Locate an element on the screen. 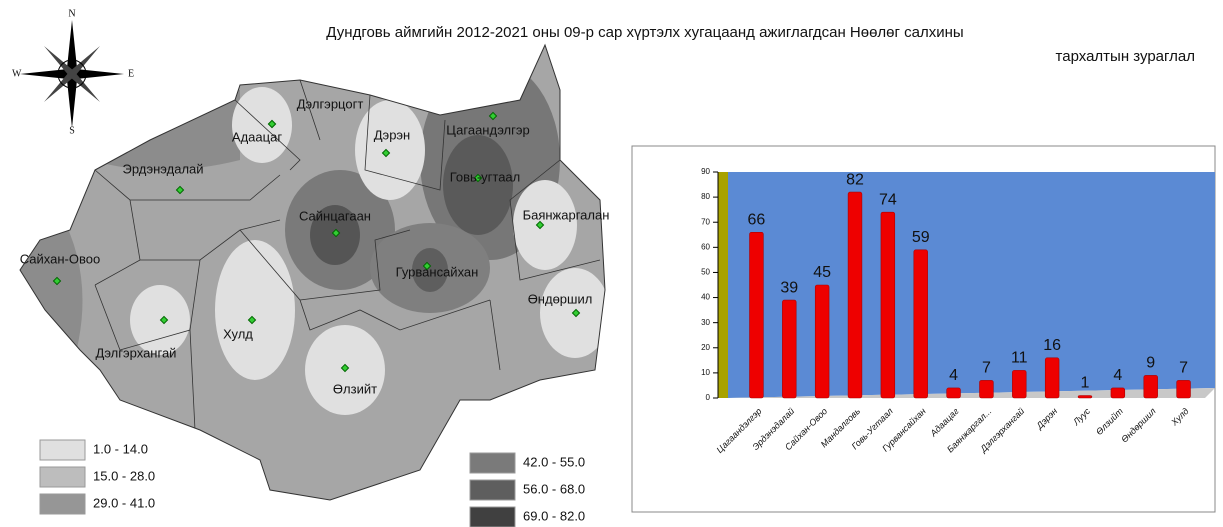 This screenshot has width=1223, height=527. value-label: 66 is located at coordinates (757, 219).